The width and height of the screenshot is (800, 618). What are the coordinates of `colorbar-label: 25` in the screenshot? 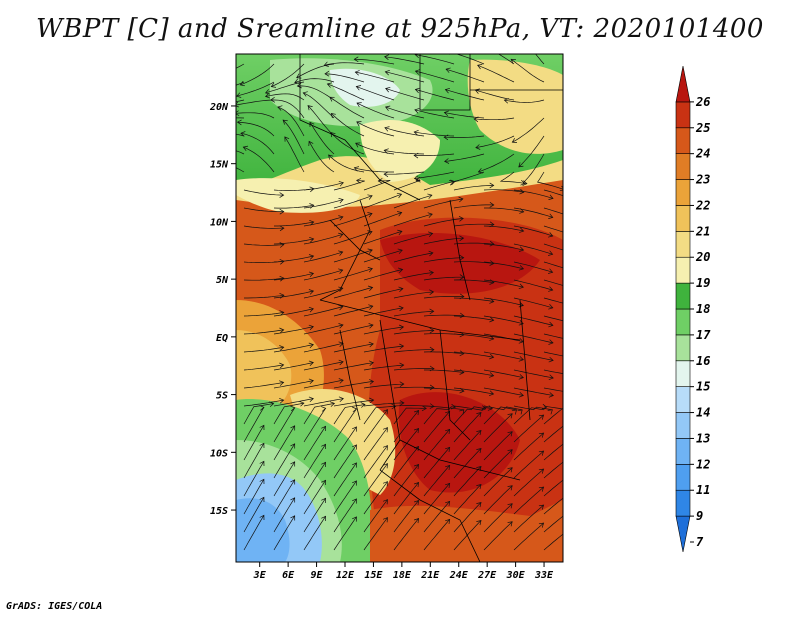 It's located at (702, 128).